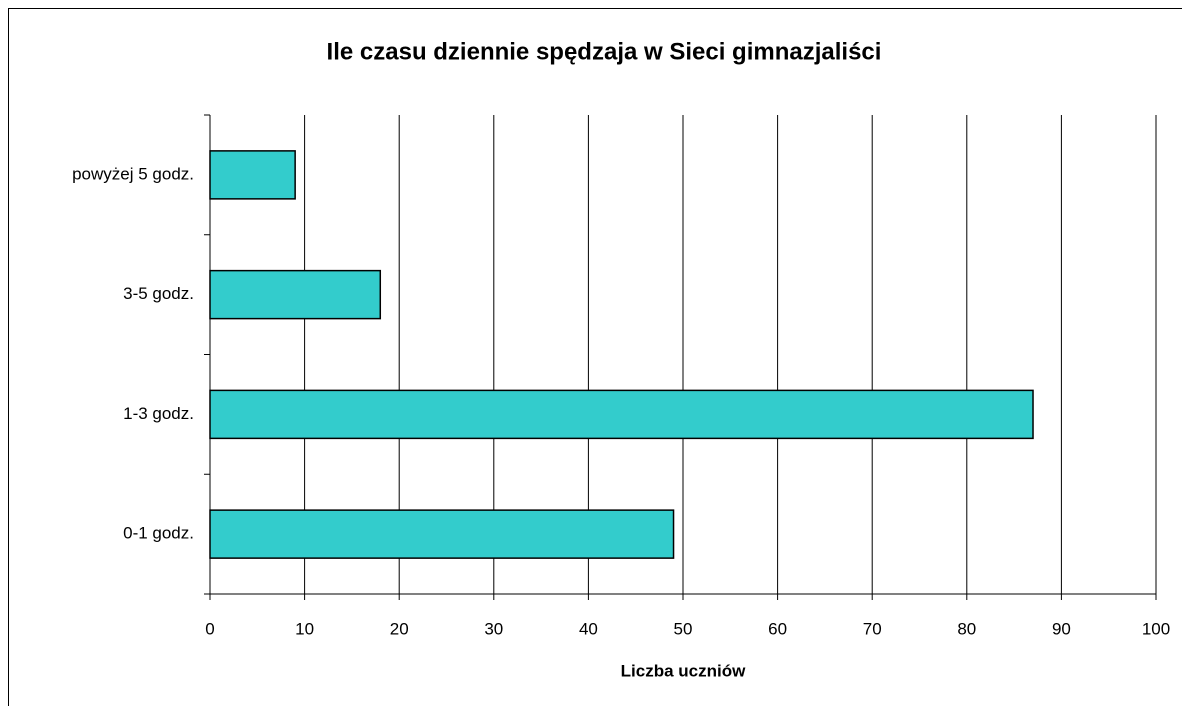  What do you see at coordinates (683, 670) in the screenshot?
I see `x-axis-title: Liczba uczniów` at bounding box center [683, 670].